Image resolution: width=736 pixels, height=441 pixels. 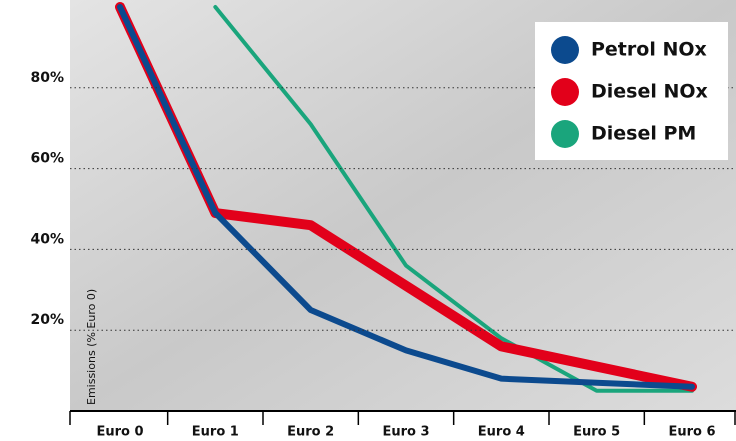 What do you see at coordinates (215, 432) in the screenshot?
I see `x-tick-label: Euro 1` at bounding box center [215, 432].